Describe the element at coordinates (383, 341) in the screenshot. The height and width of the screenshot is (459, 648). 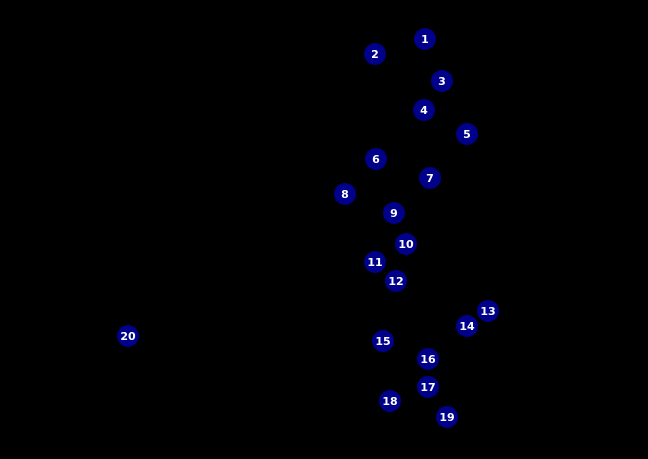
I see `node-marker-15: 15` at that location.